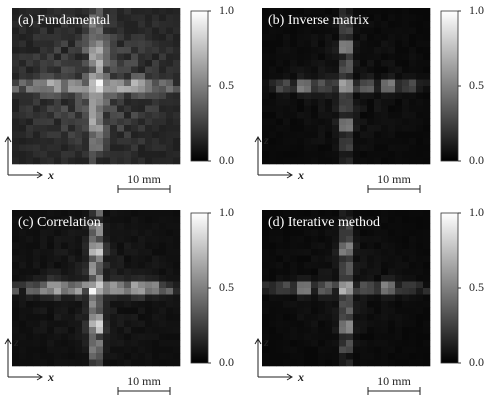  I want to click on colorbar, so click(449, 288).